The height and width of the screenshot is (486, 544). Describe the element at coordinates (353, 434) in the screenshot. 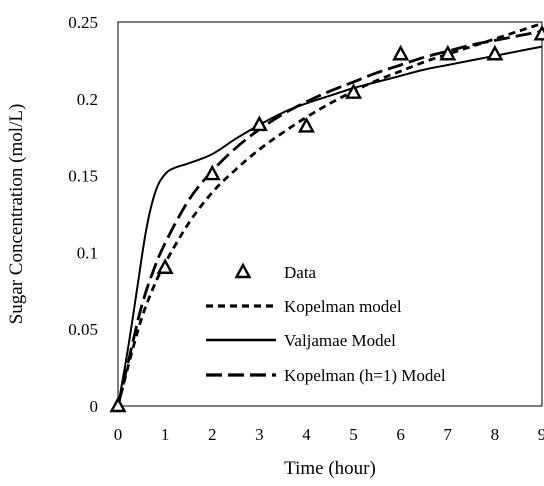

I see `x-tick-label: 5` at that location.